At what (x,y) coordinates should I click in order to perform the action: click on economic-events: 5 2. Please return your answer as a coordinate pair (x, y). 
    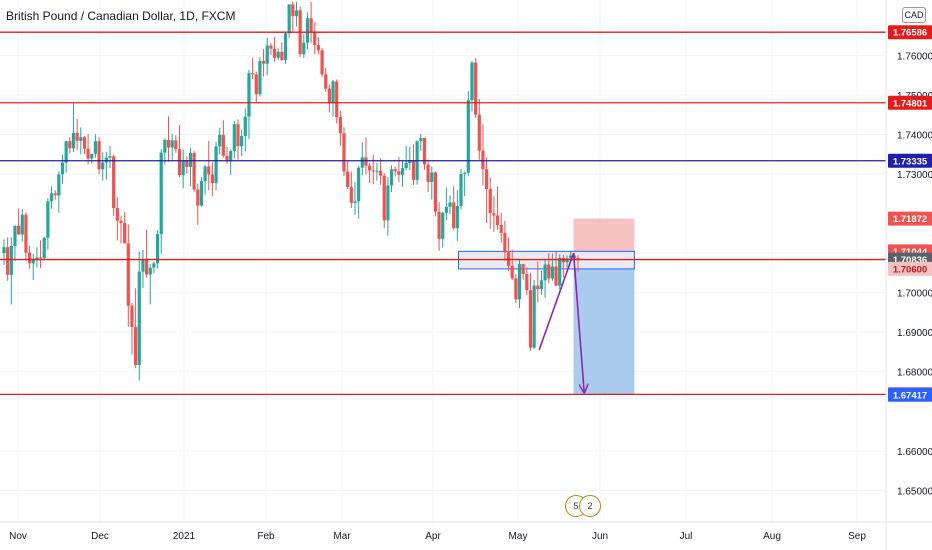
    Looking at the image, I should click on (584, 508).